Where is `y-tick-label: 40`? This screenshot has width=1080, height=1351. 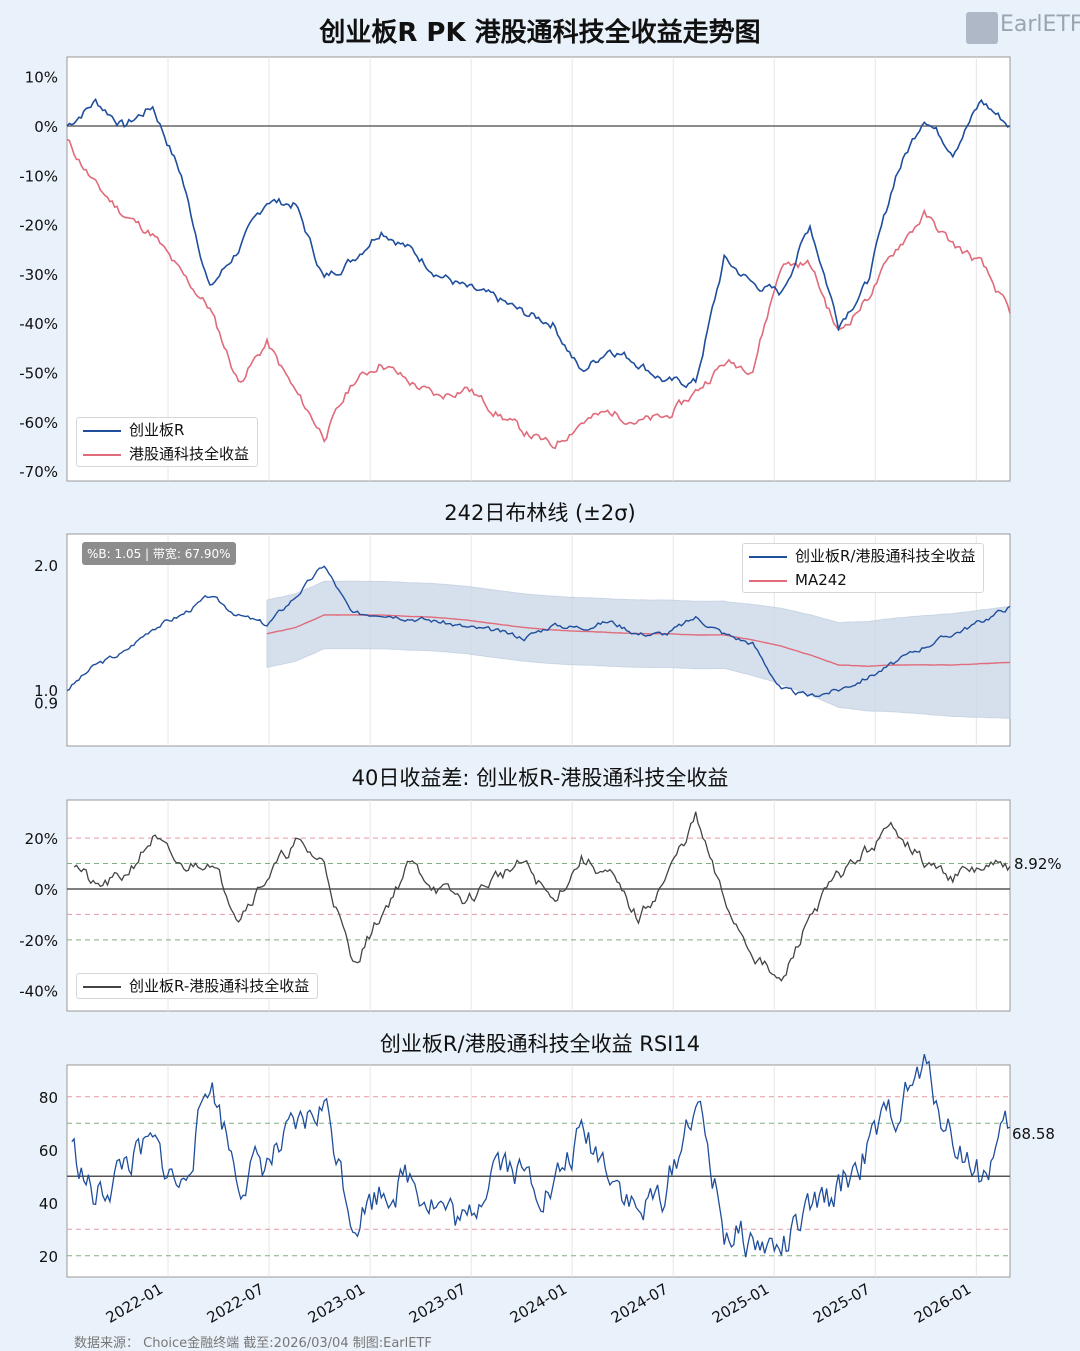
y-tick-label: 40 is located at coordinates (48, 1204).